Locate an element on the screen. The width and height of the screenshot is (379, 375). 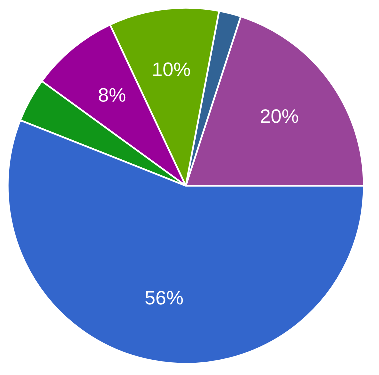
data-label: 8% is located at coordinates (112, 95).